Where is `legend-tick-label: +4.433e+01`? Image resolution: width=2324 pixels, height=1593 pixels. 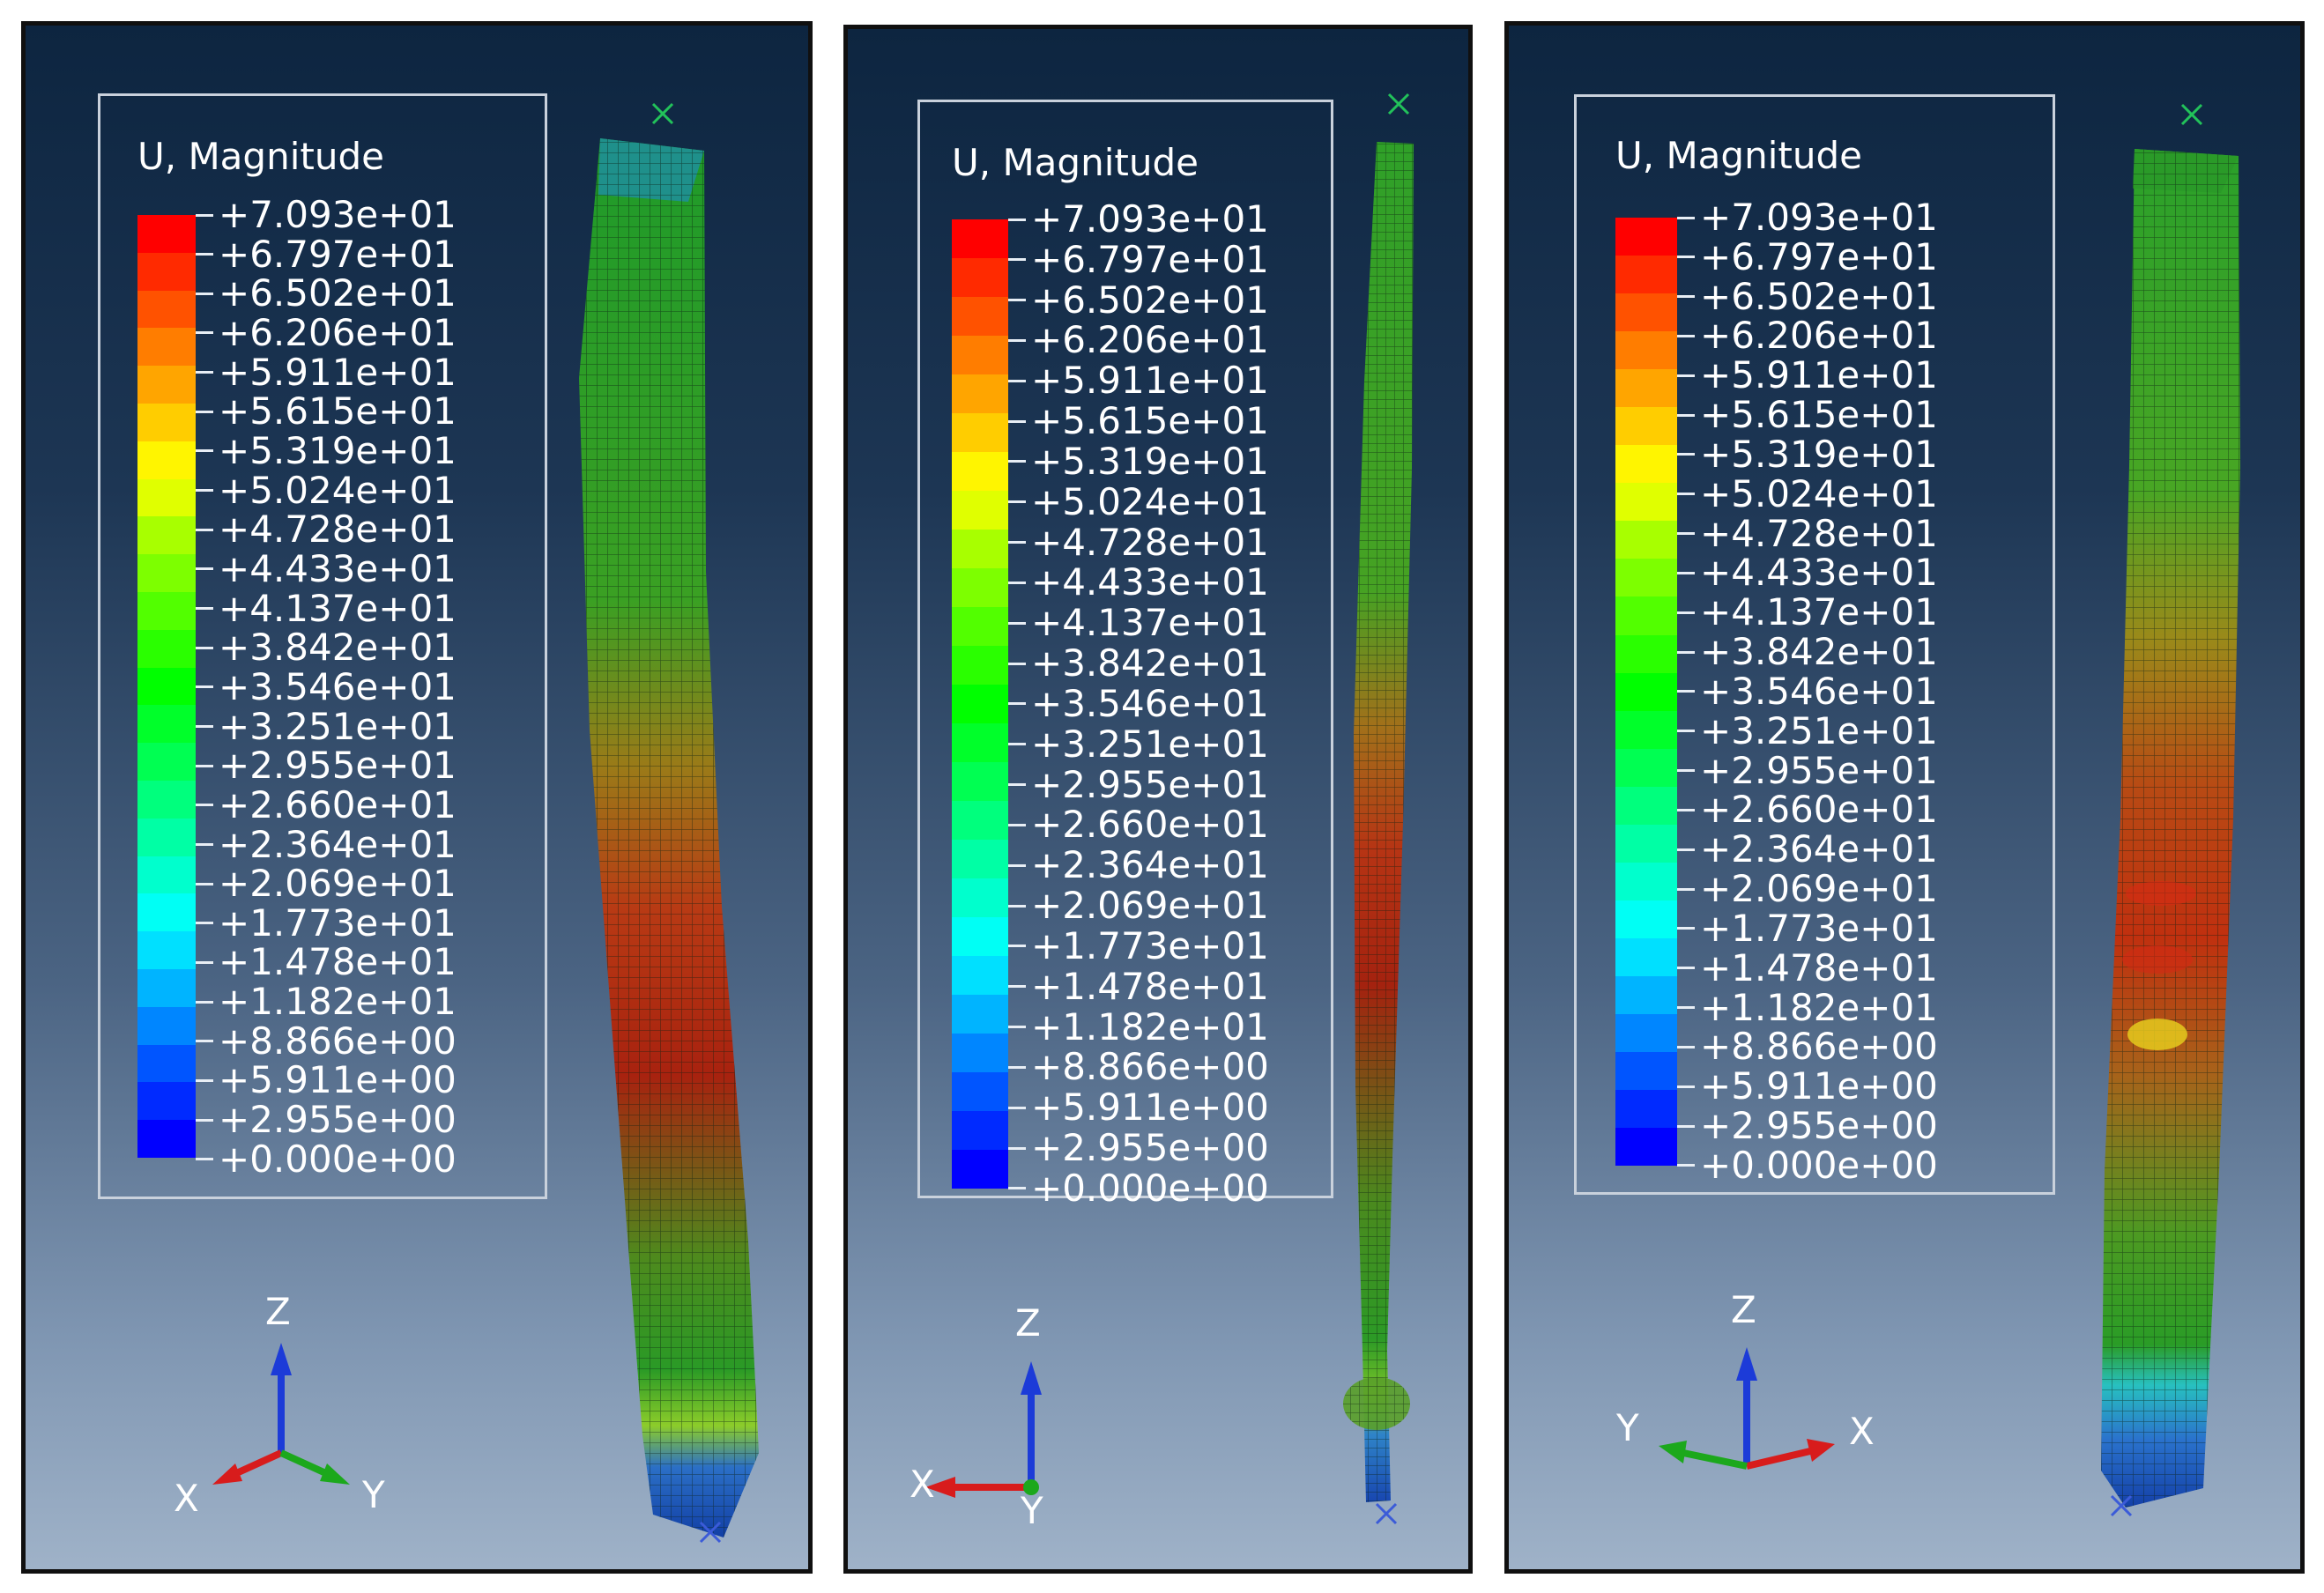 legend-tick-label: +4.433e+01 is located at coordinates (338, 568).